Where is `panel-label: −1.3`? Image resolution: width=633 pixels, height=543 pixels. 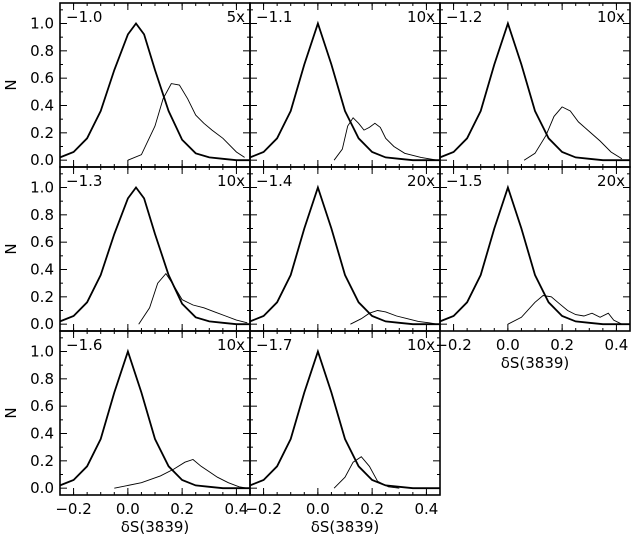
panel-label: −1.3 is located at coordinates (84, 181).